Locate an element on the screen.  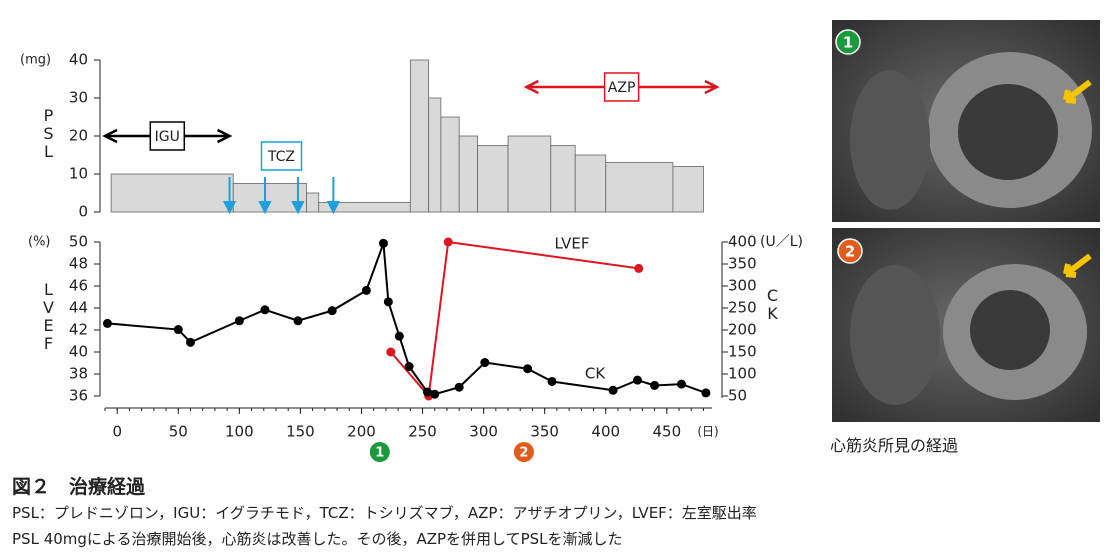
x-tick-label: 100 is located at coordinates (239, 432).